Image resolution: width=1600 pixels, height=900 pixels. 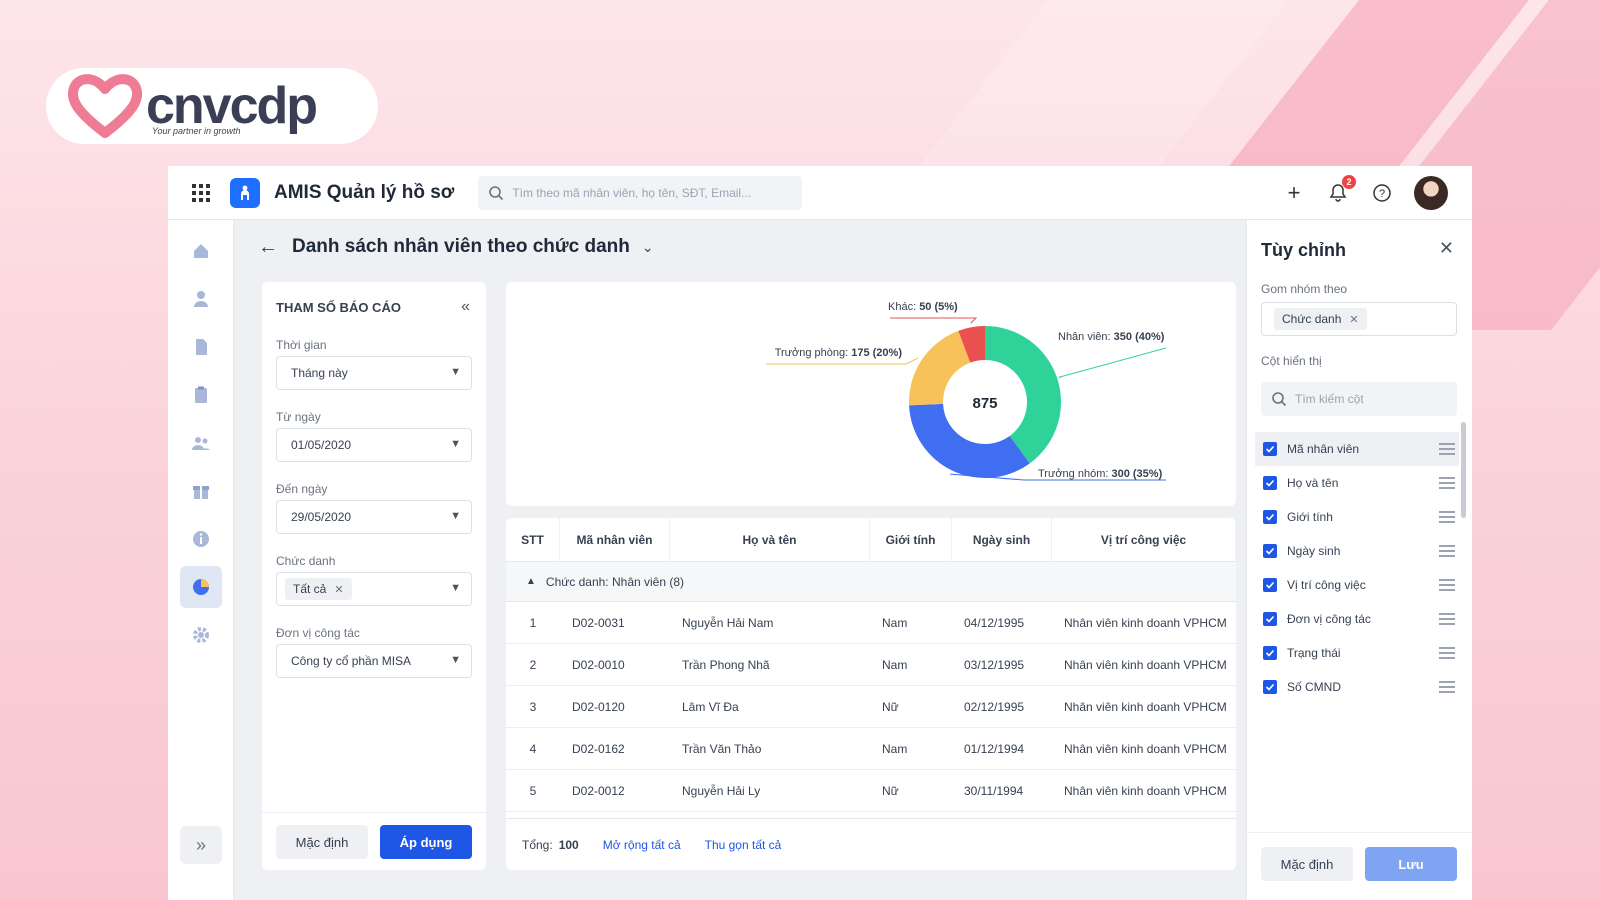 I want to click on column-option-label: Số CMND, so click(x=1314, y=687).